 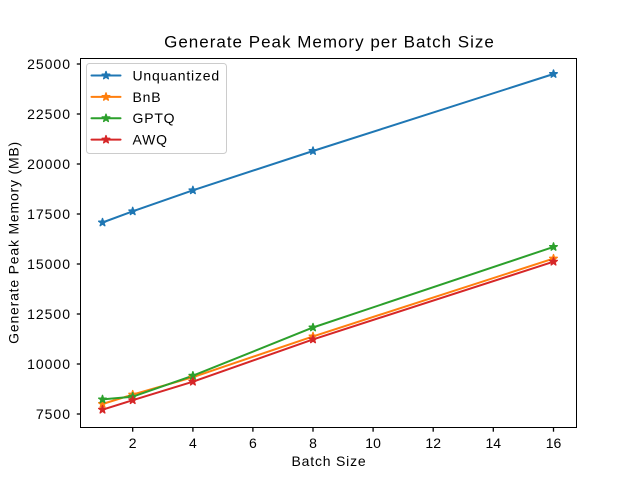 What do you see at coordinates (147, 97) in the screenshot?
I see `svg-text: BnB` at bounding box center [147, 97].